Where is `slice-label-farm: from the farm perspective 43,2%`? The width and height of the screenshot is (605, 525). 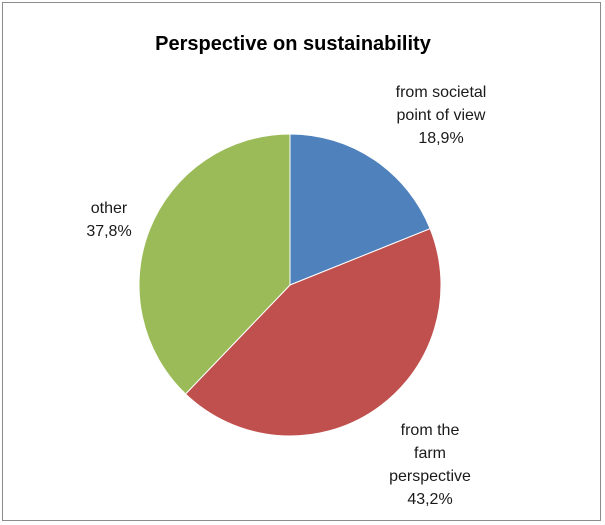 slice-label-farm: from the farm perspective 43,2% is located at coordinates (430, 465).